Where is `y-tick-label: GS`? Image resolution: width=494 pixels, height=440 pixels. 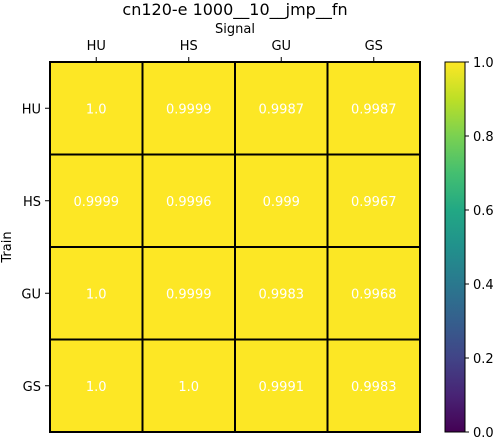
y-tick-label: GS is located at coordinates (32, 387).